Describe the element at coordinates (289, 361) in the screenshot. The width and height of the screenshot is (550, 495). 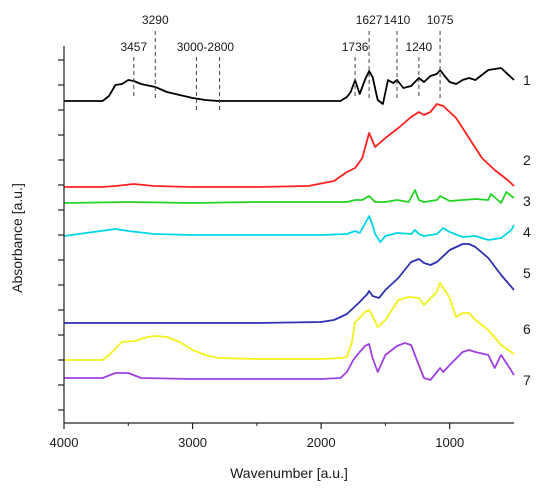
I see `series-7-line` at that location.